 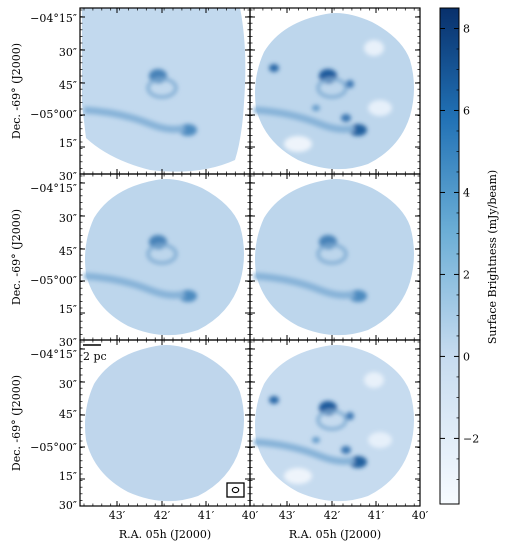 I want to click on beam-box, so click(x=235, y=490).